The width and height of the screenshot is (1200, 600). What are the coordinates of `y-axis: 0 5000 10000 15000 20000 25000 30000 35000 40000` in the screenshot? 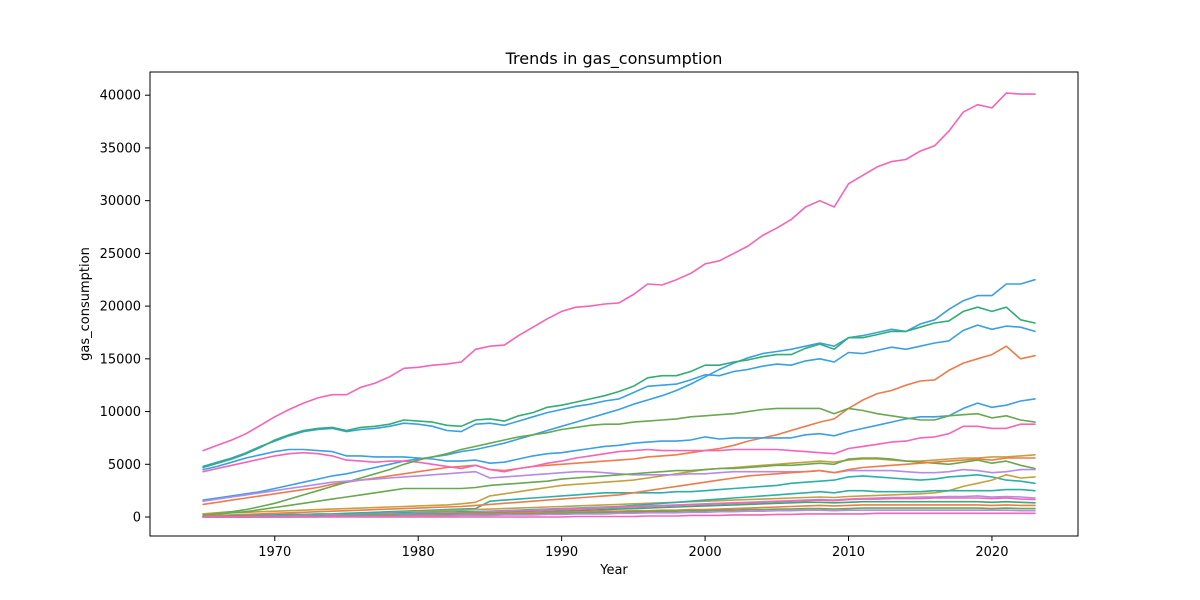 It's located at (125, 307).